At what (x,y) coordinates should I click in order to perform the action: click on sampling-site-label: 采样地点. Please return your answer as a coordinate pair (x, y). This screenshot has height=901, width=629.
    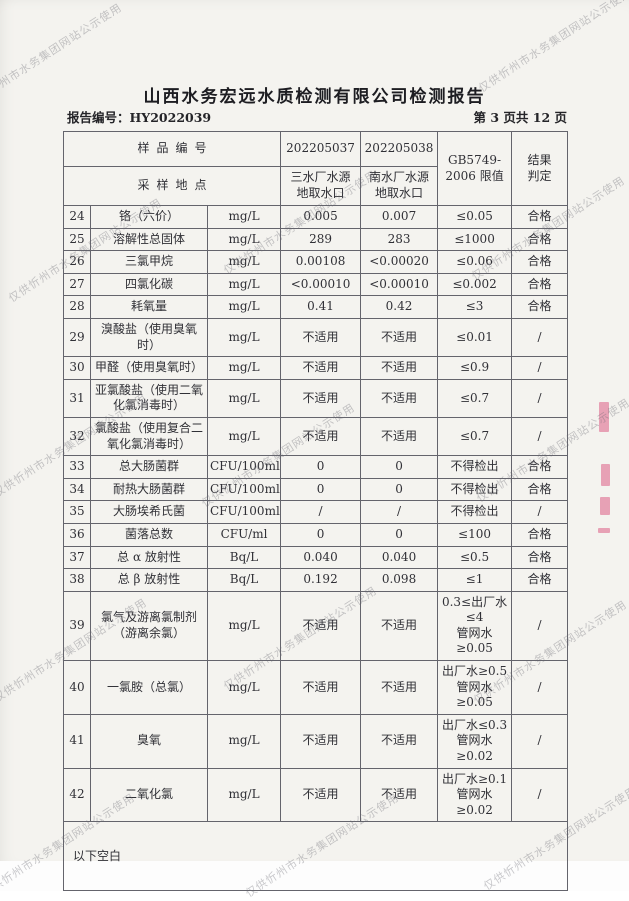
    Looking at the image, I should click on (172, 186).